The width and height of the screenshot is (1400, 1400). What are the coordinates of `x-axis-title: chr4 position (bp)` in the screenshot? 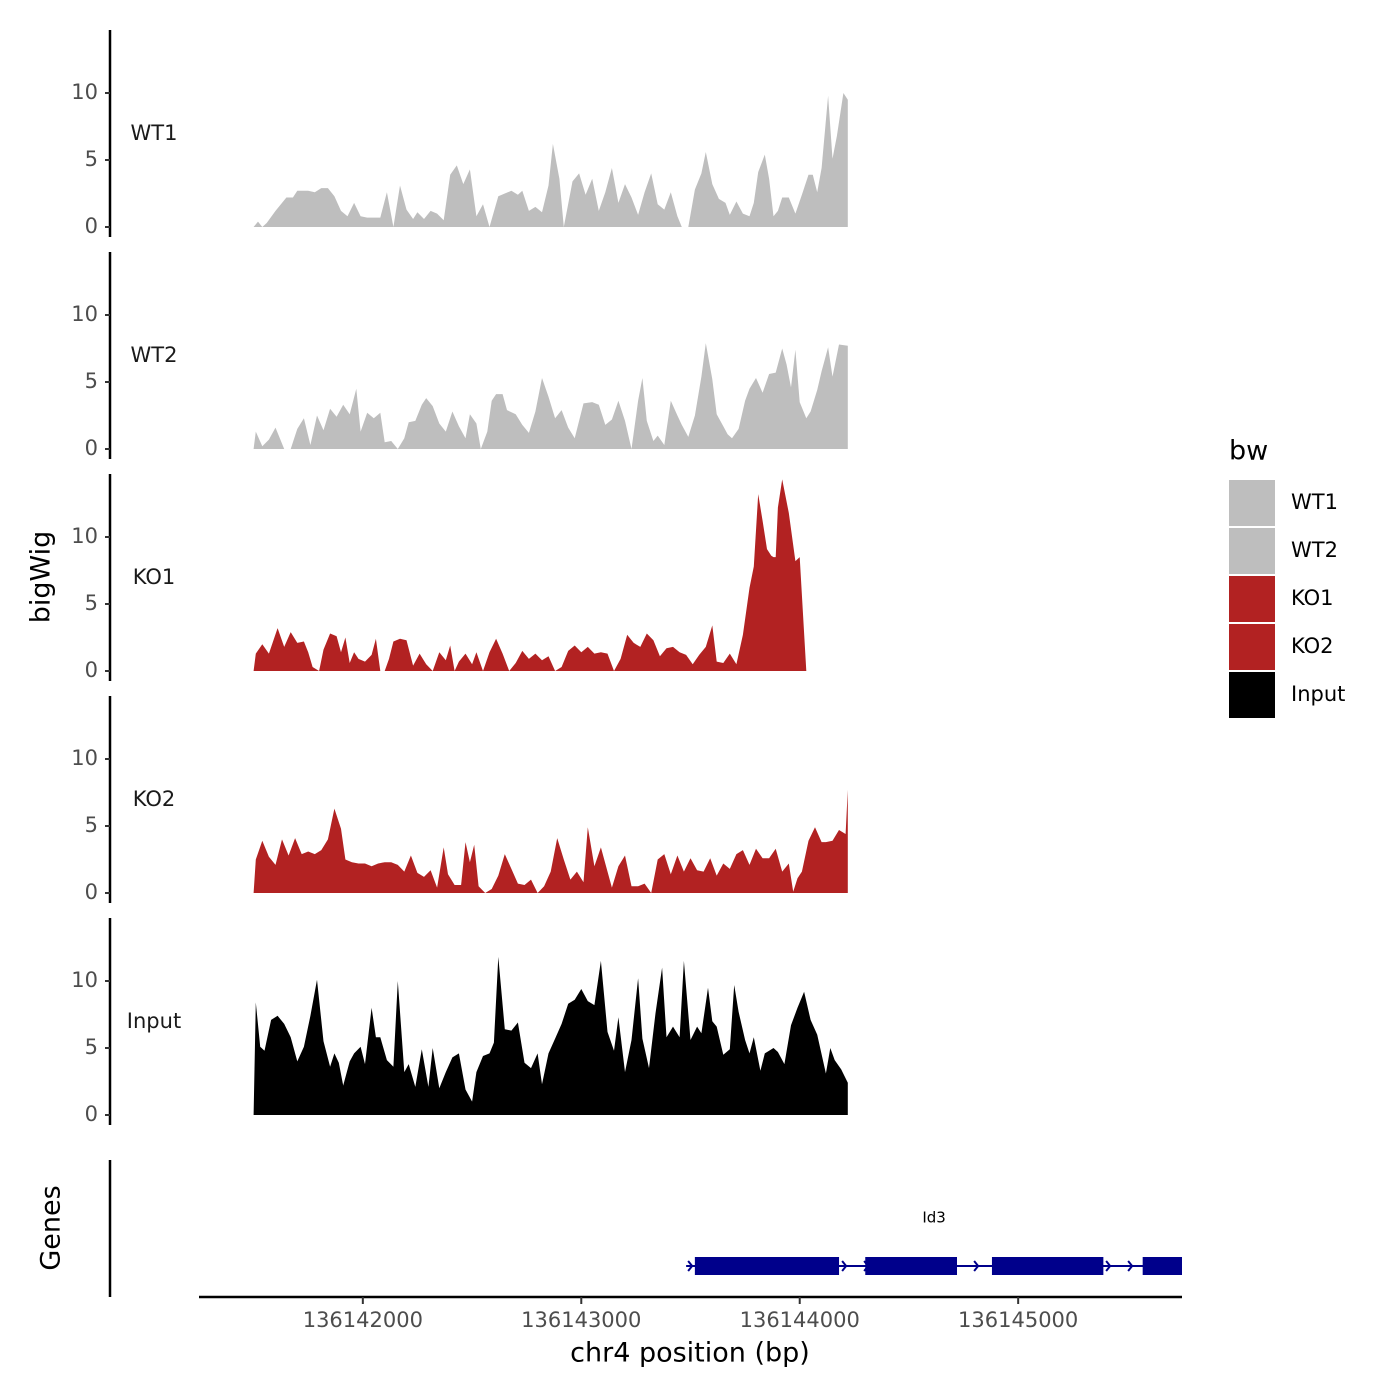 It's located at (690, 1353).